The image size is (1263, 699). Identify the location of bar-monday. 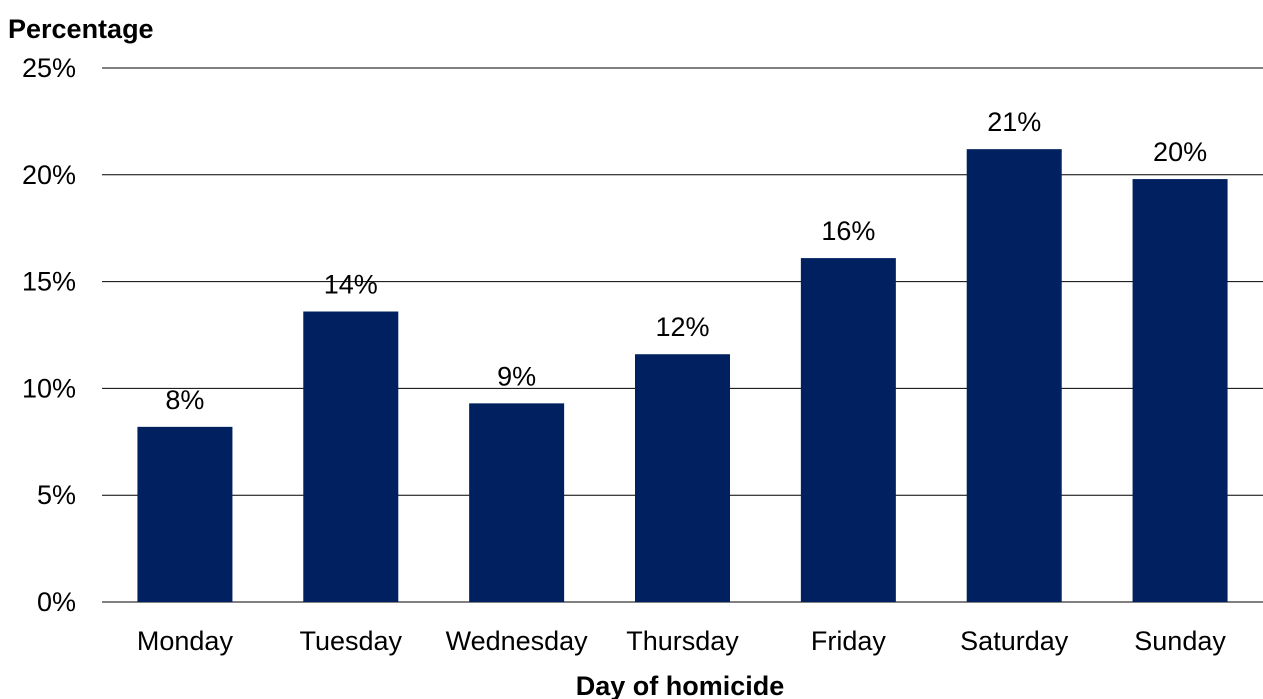
(185, 514).